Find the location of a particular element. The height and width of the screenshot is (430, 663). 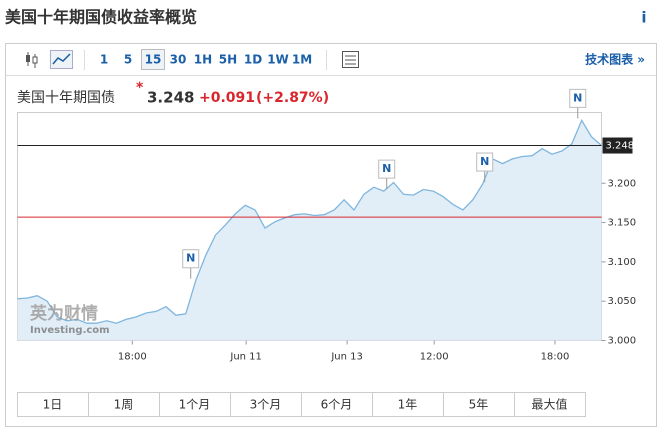

y-tick-label: 3.150 is located at coordinates (622, 223).